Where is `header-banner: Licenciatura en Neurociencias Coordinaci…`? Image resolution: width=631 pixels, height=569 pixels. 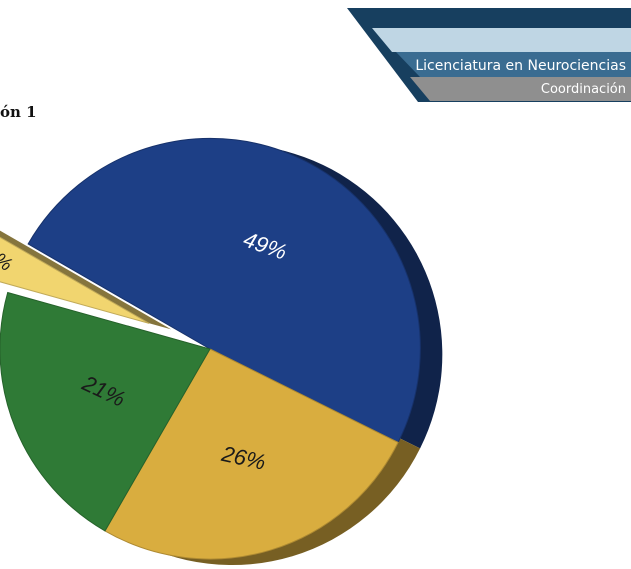 header-banner: Licenciatura en Neurociencias Coordinaci… is located at coordinates (489, 55).